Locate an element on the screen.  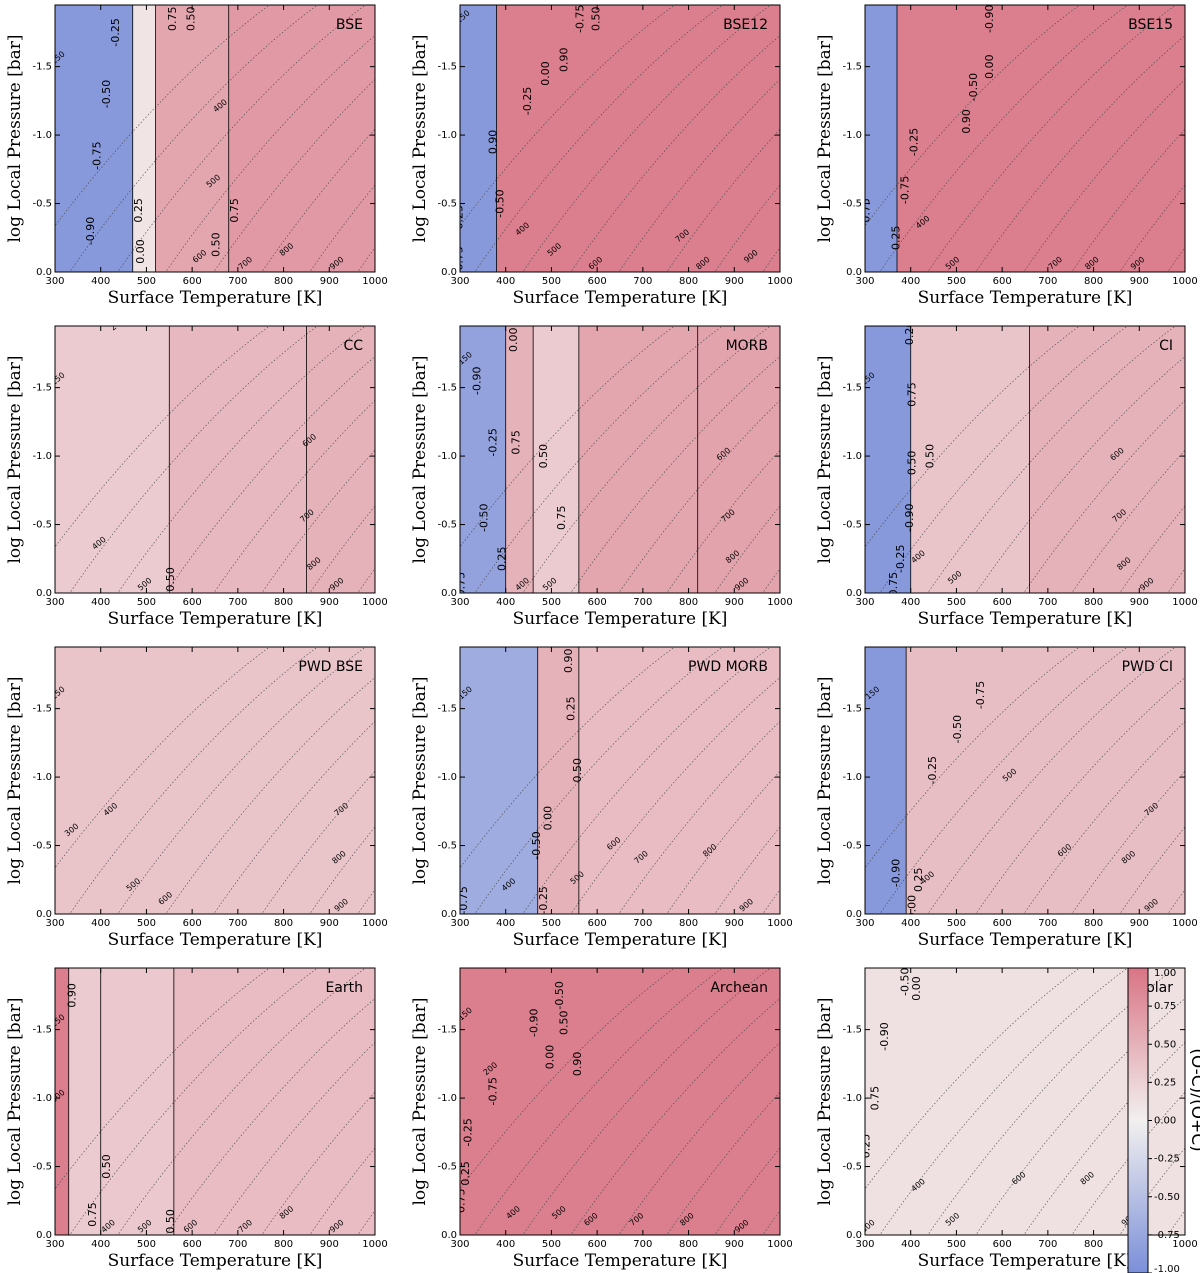
colorbar-label: (O-C)/(O+C) is located at coordinates (1193, 1100).